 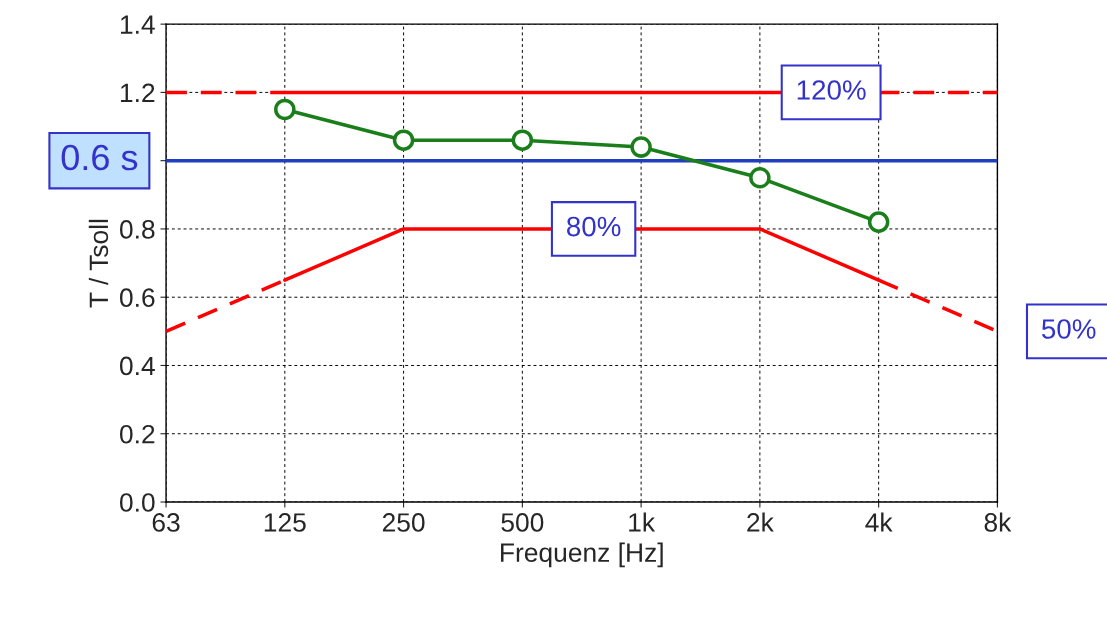 What do you see at coordinates (137, 366) in the screenshot?
I see `y-tick-label: 0.4` at bounding box center [137, 366].